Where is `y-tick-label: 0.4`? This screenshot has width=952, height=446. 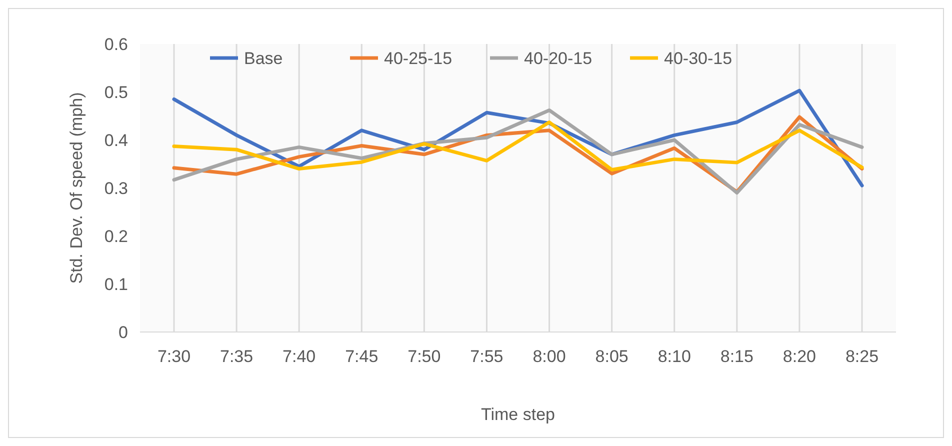
y-tick-label: 0.4 is located at coordinates (116, 140).